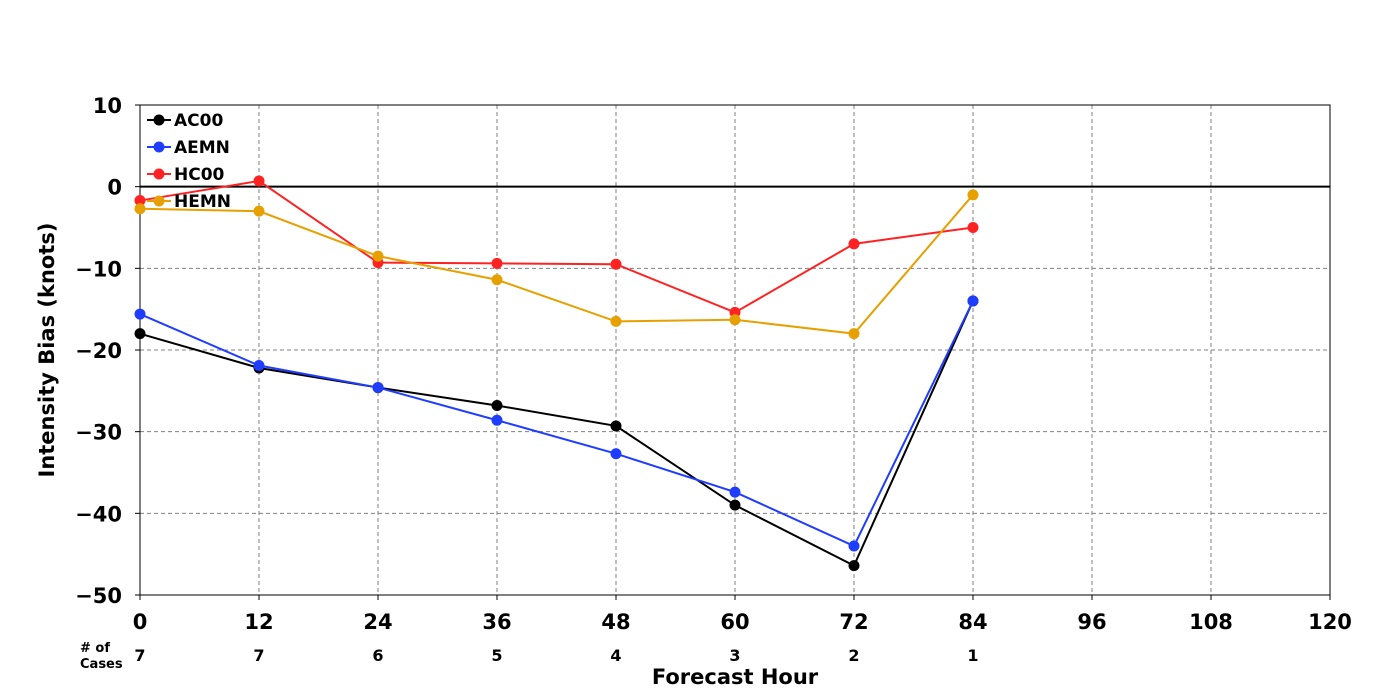 The width and height of the screenshot is (1400, 700). Describe the element at coordinates (1211, 622) in the screenshot. I see `x-tick-label: 108` at that location.